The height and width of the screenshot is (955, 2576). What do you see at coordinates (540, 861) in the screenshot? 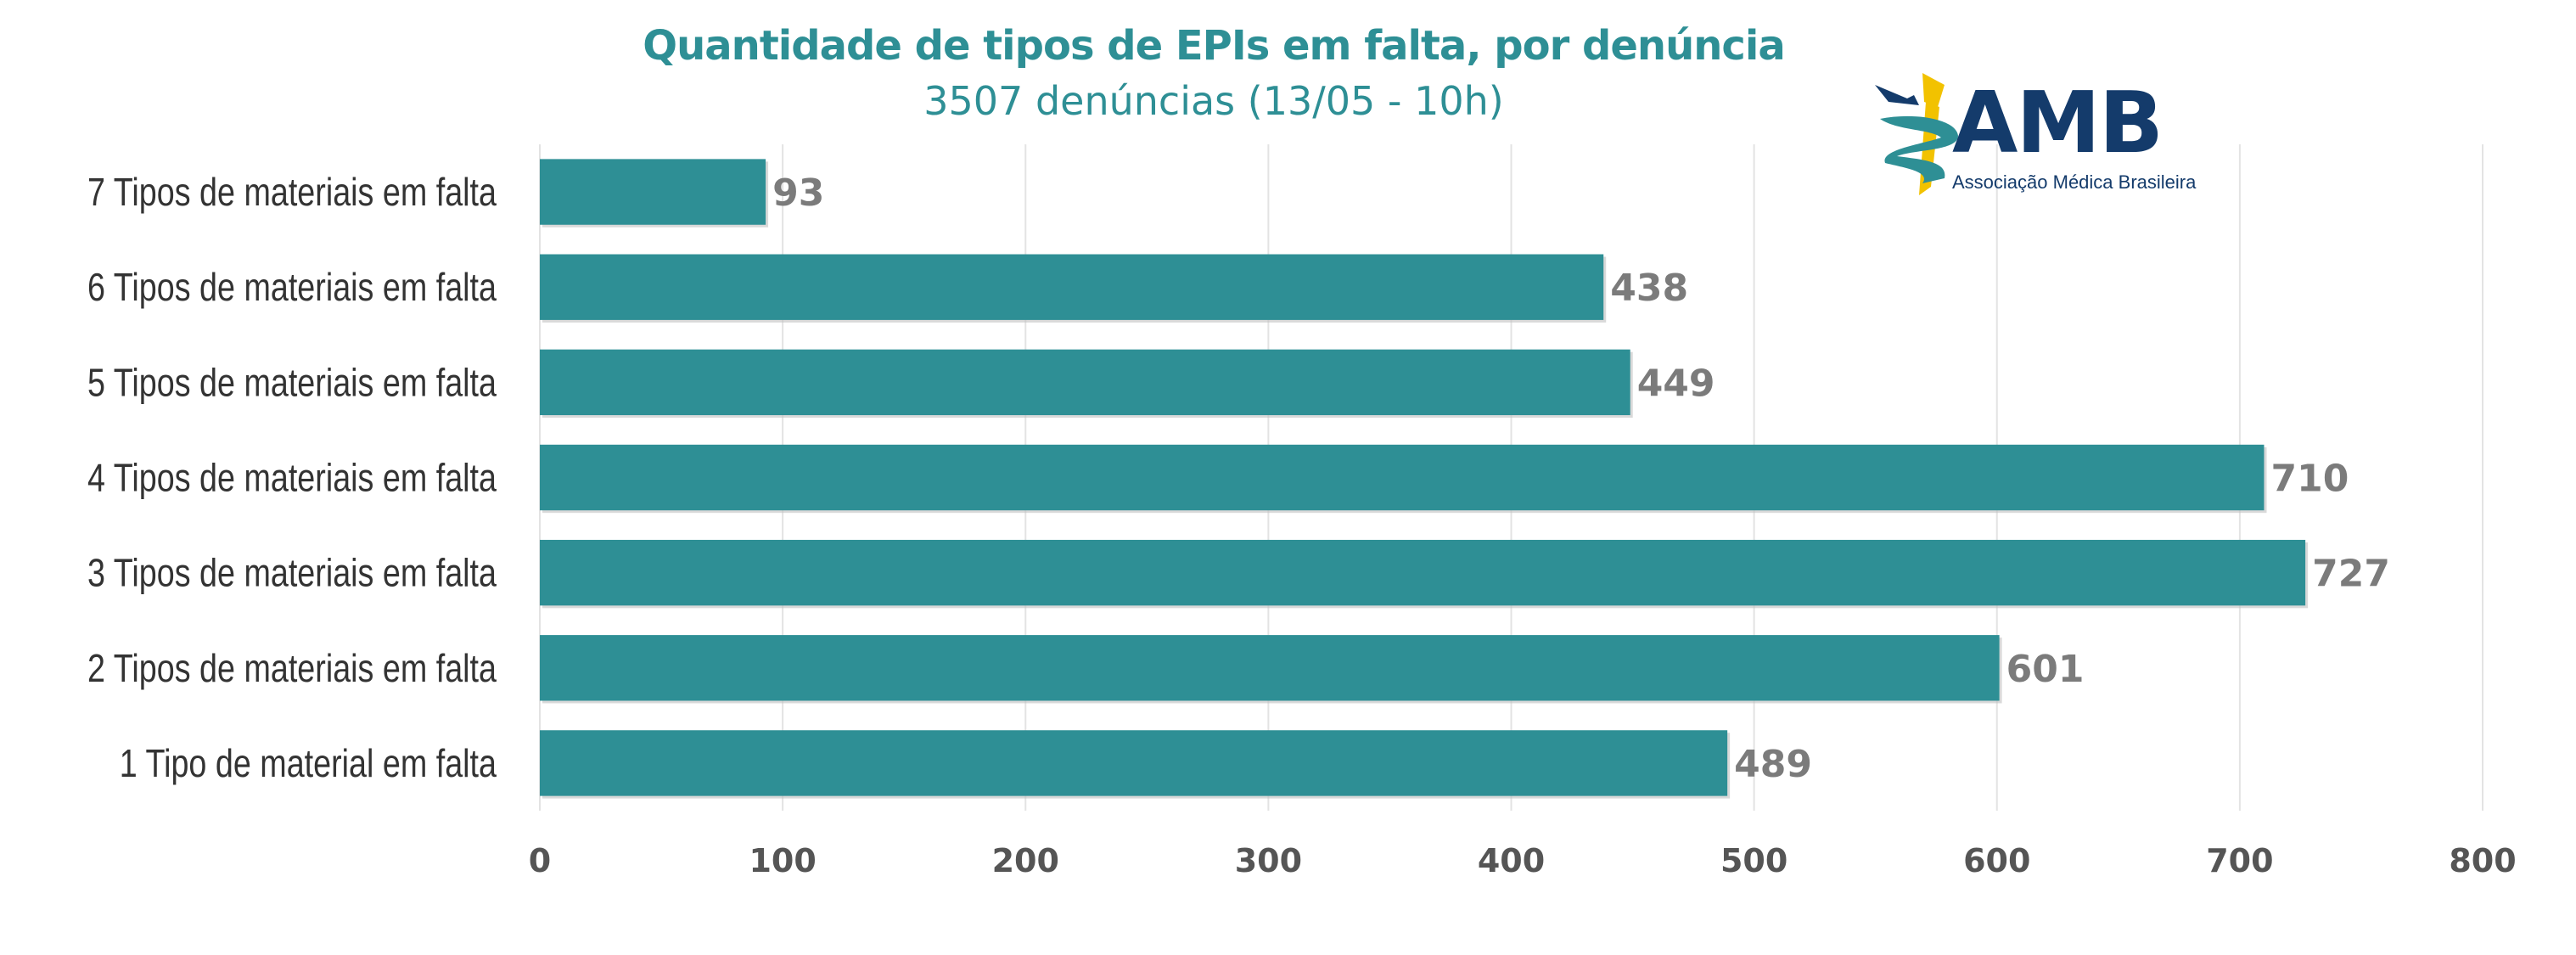
I see `x-tick-label: 0` at bounding box center [540, 861].